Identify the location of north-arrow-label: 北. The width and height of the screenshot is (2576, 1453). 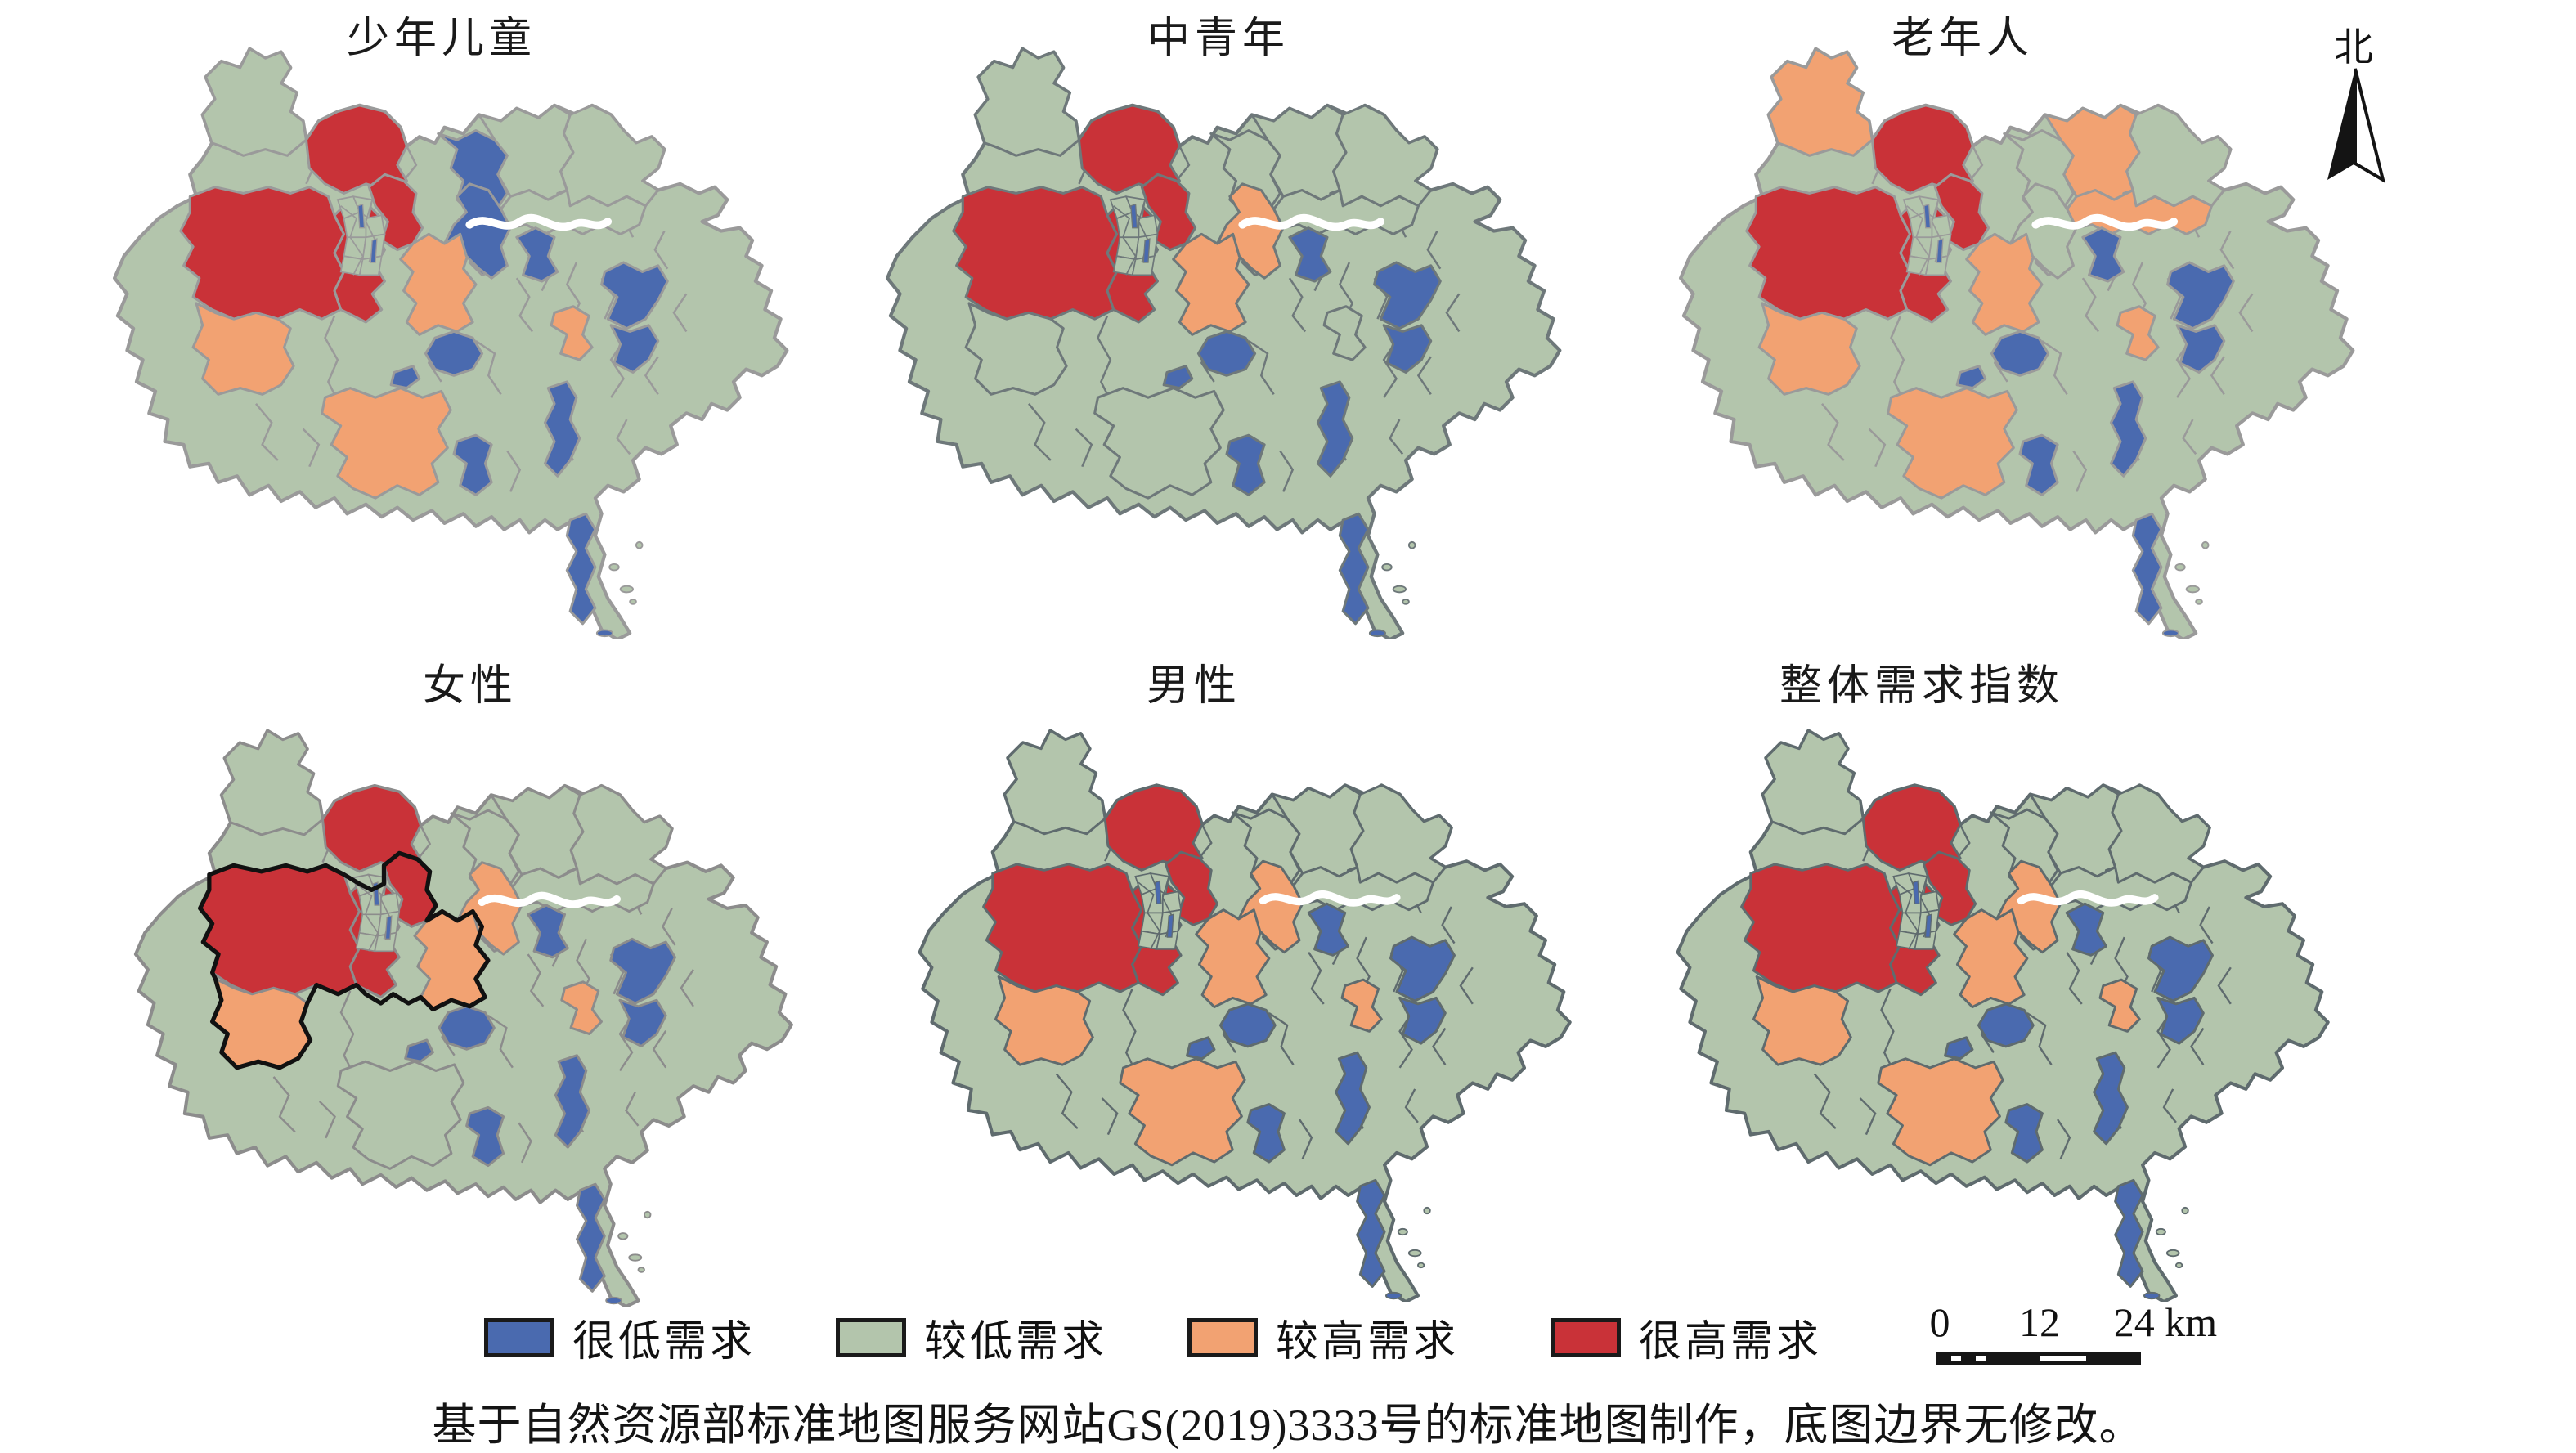
(2353, 48).